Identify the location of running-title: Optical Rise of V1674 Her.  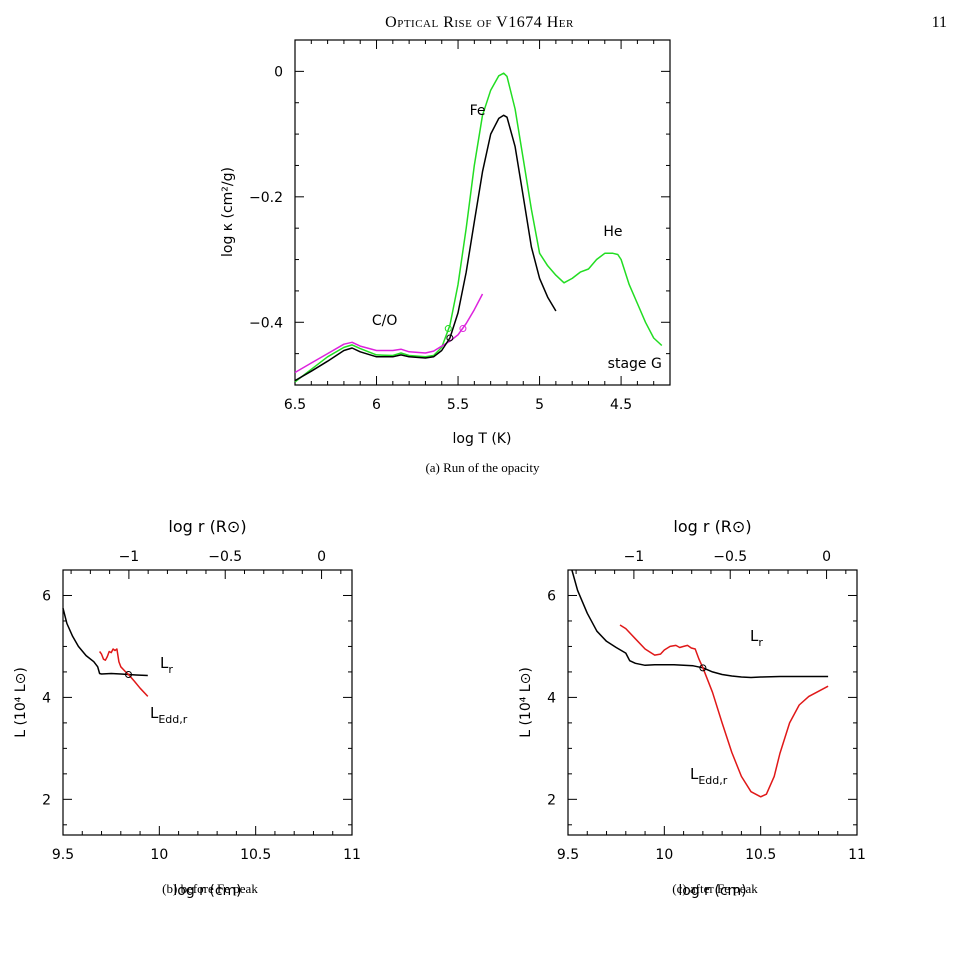
(479, 22).